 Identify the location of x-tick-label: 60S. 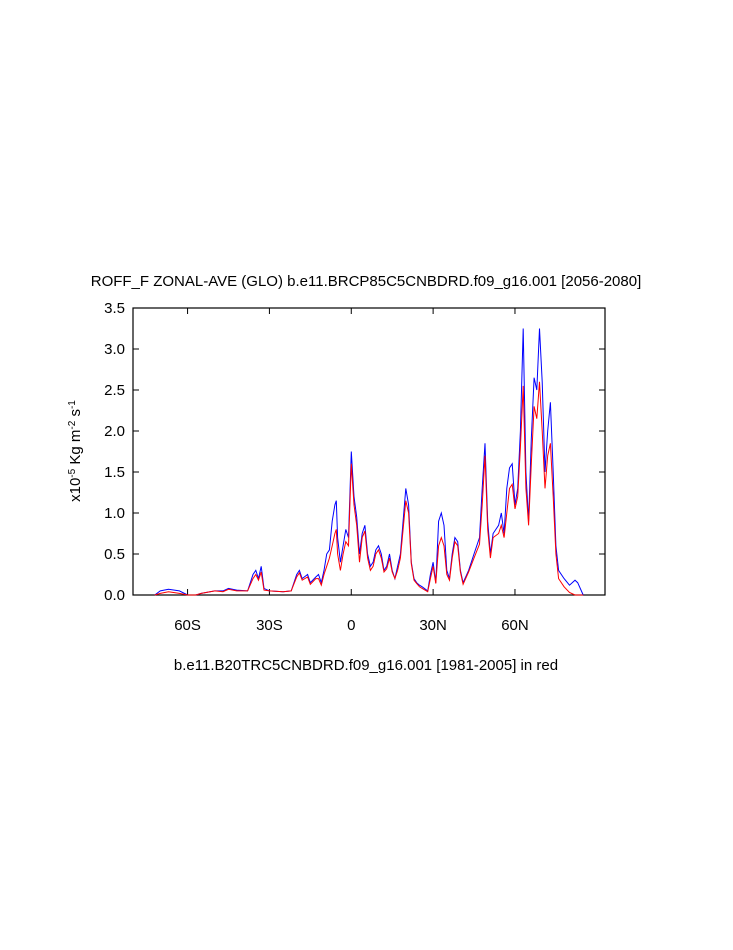
(187, 625).